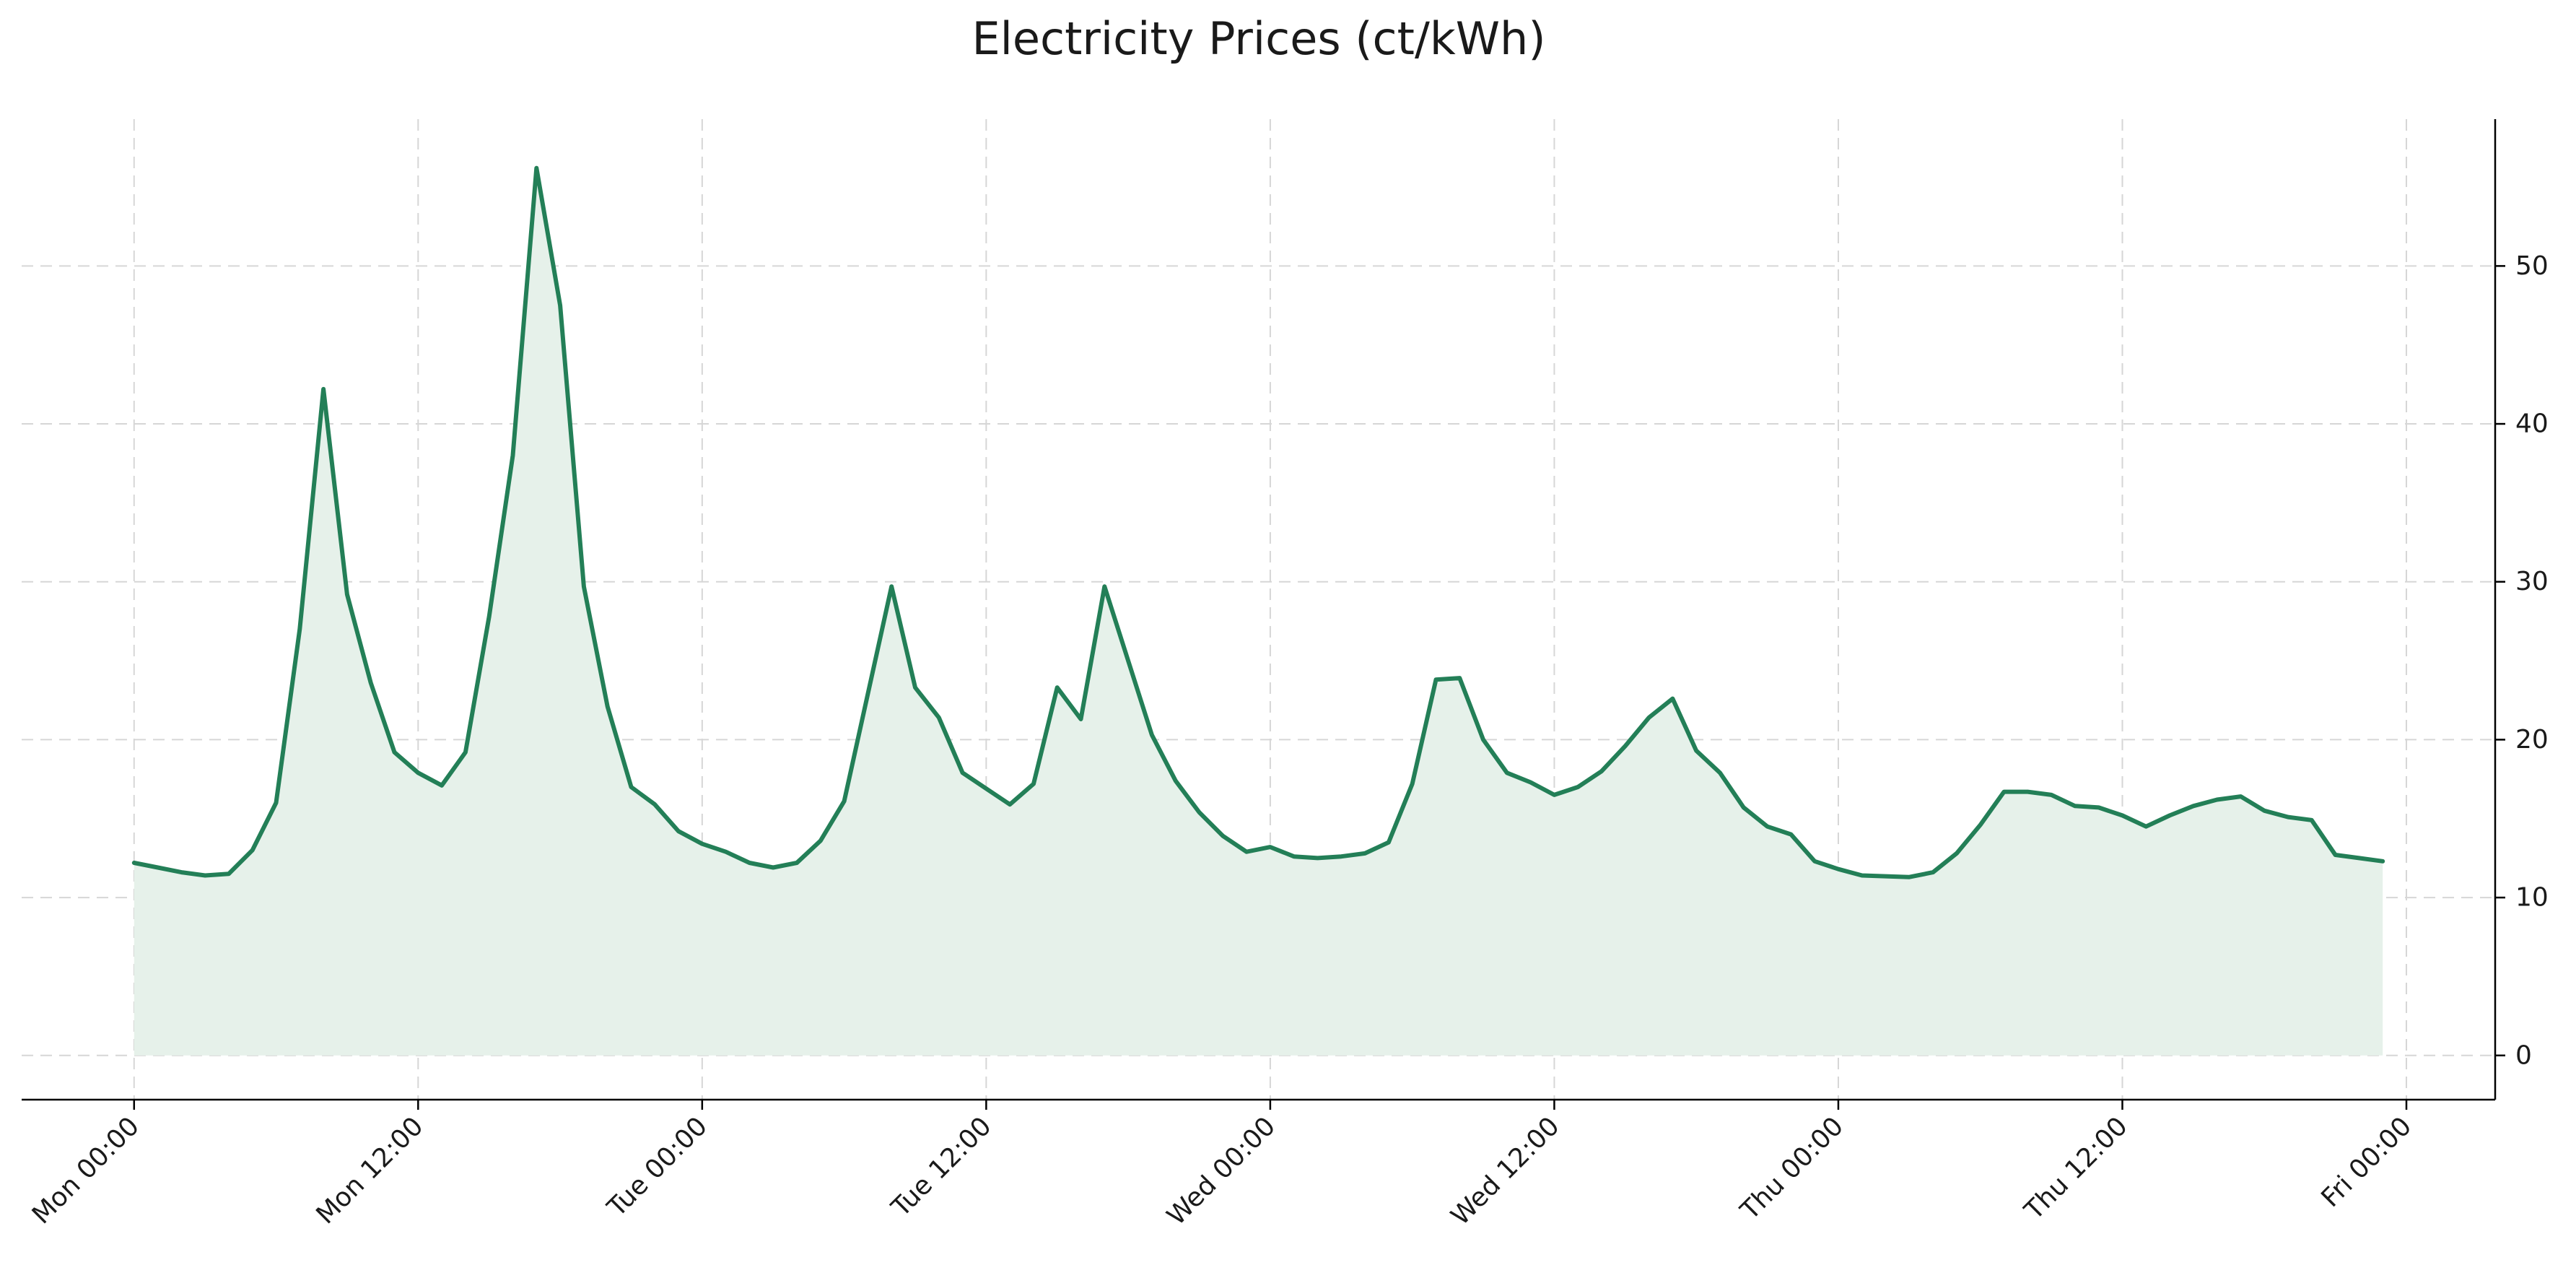 Image resolution: width=2576 pixels, height=1278 pixels. Describe the element at coordinates (86, 1170) in the screenshot. I see `x-tick-label: Mon 00:00` at that location.